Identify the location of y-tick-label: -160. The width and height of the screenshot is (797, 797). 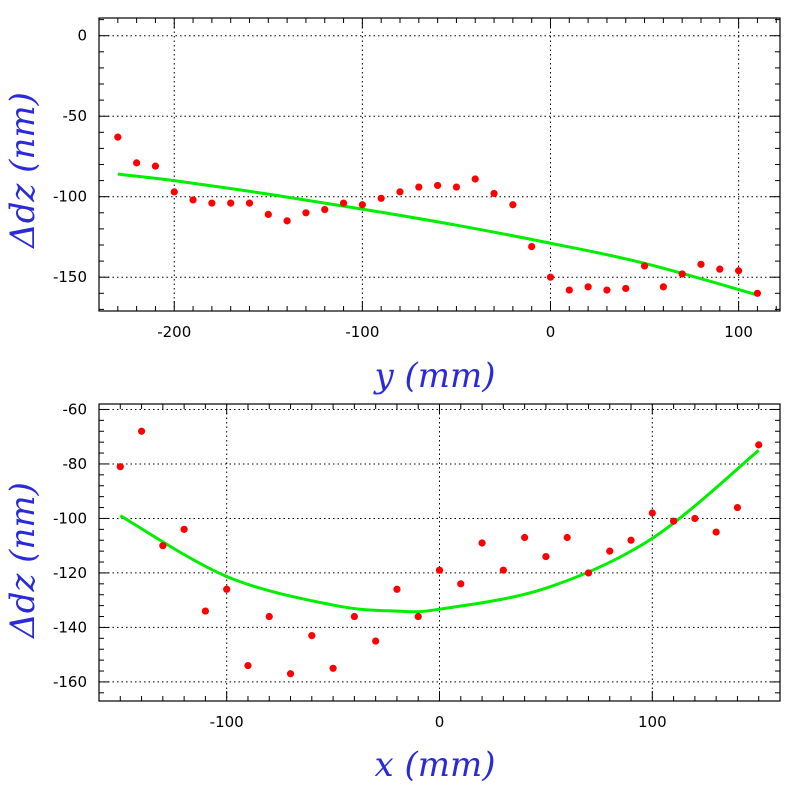
(70, 682).